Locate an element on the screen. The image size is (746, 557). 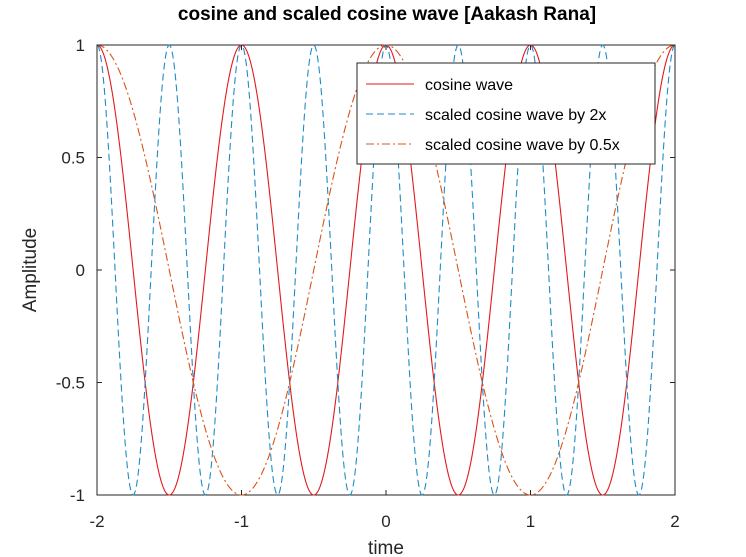
x-tick-label: 0 is located at coordinates (385, 521).